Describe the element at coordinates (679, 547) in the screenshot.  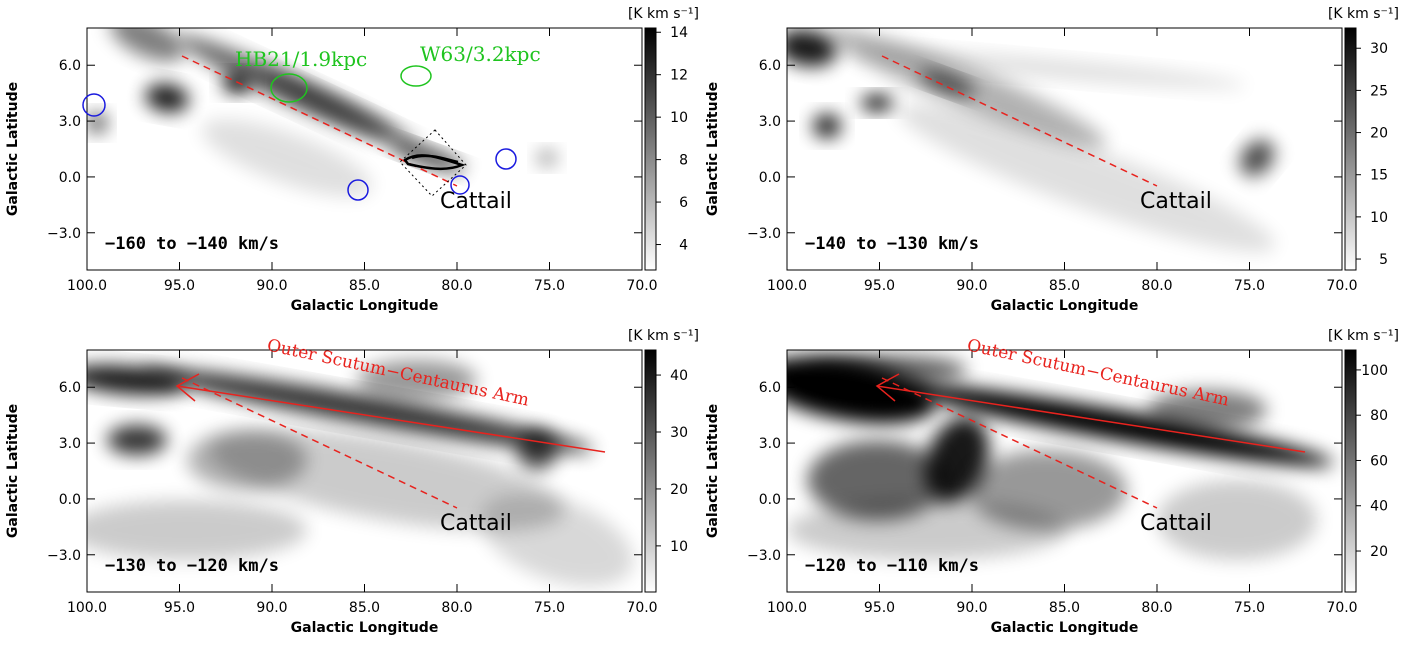
I see `colorbar-tick-label: 10` at that location.